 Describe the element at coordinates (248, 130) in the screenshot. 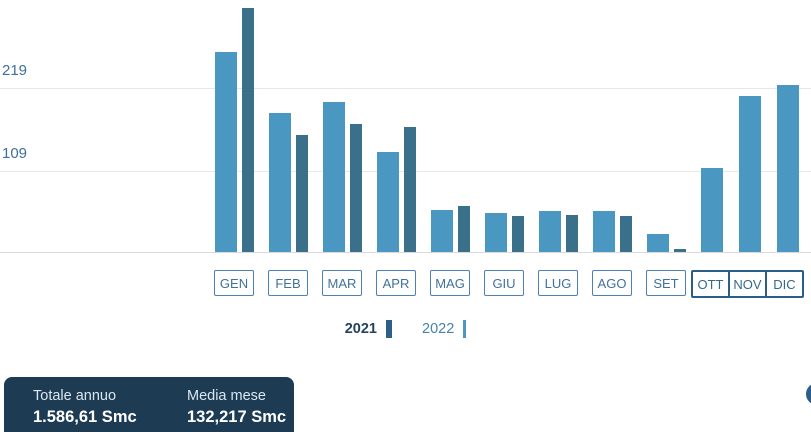

I see `bar-2022-gen` at that location.